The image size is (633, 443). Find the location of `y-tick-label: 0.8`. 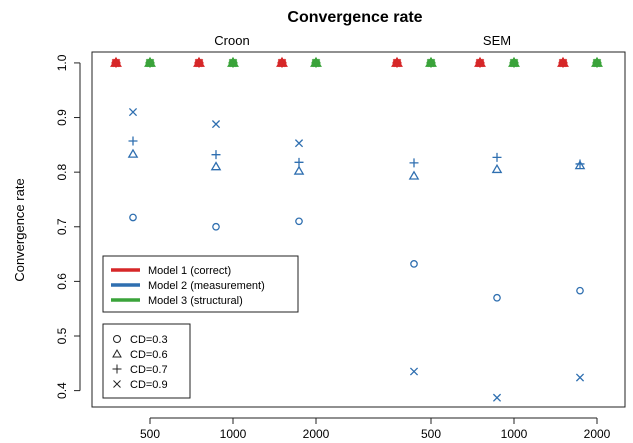

y-tick-label: 0.8 is located at coordinates (62, 171).